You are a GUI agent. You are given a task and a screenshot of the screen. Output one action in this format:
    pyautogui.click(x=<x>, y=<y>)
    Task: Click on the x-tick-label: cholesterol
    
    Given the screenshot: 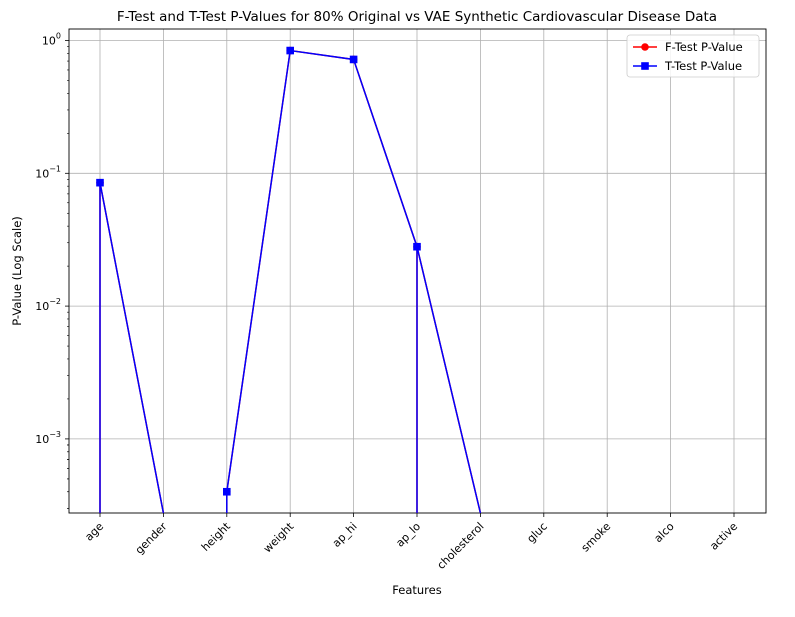 What is the action you would take?
    pyautogui.click(x=461, y=546)
    